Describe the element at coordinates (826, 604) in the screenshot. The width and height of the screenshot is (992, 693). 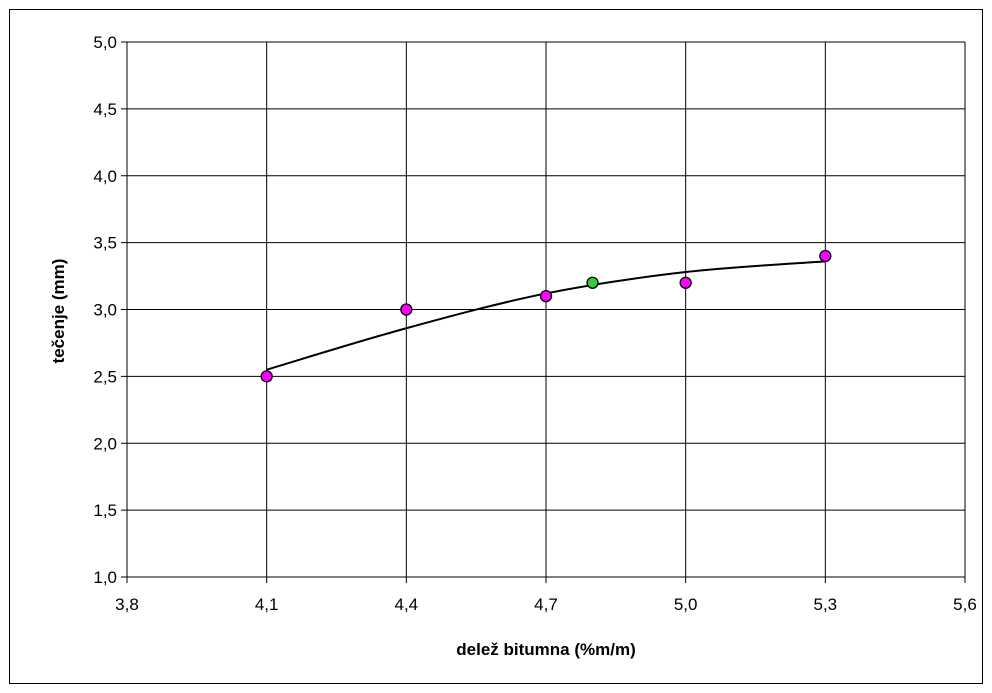
I see `x-tick-label: 5,3` at that location.